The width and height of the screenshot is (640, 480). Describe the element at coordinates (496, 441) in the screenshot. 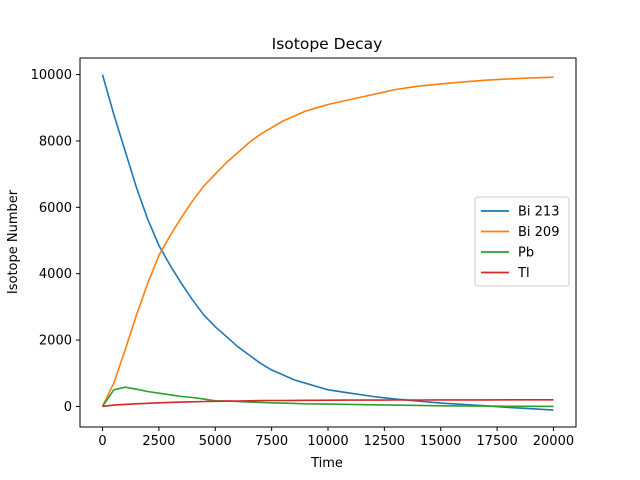

I see `x-tick-label: 17500` at that location.